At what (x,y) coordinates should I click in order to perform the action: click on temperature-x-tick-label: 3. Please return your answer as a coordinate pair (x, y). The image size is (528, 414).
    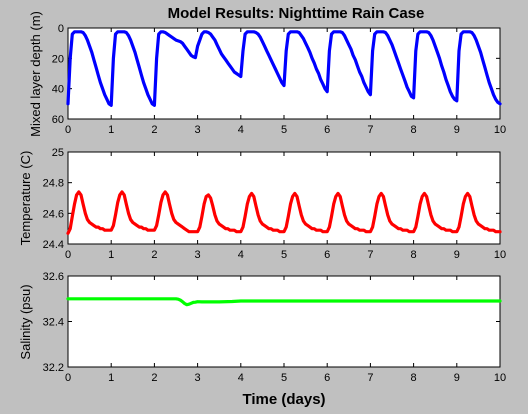
    Looking at the image, I should click on (198, 255).